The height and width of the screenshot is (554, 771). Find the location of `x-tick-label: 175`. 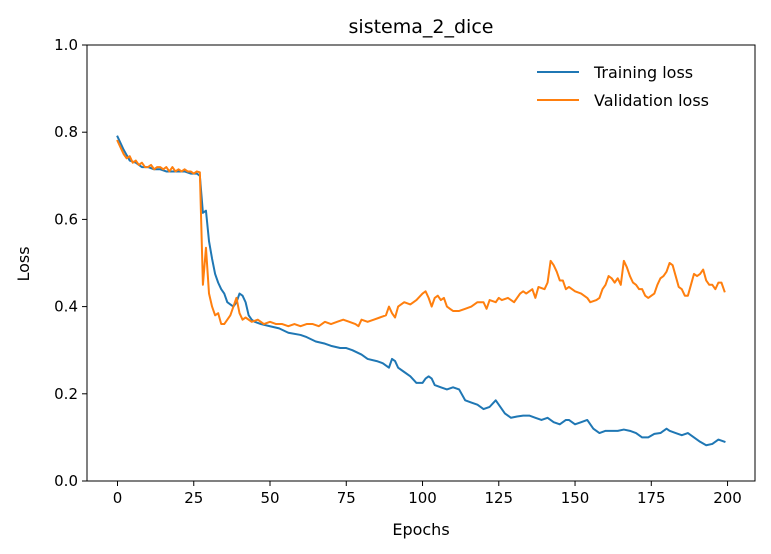

x-tick-label: 175 is located at coordinates (651, 498).